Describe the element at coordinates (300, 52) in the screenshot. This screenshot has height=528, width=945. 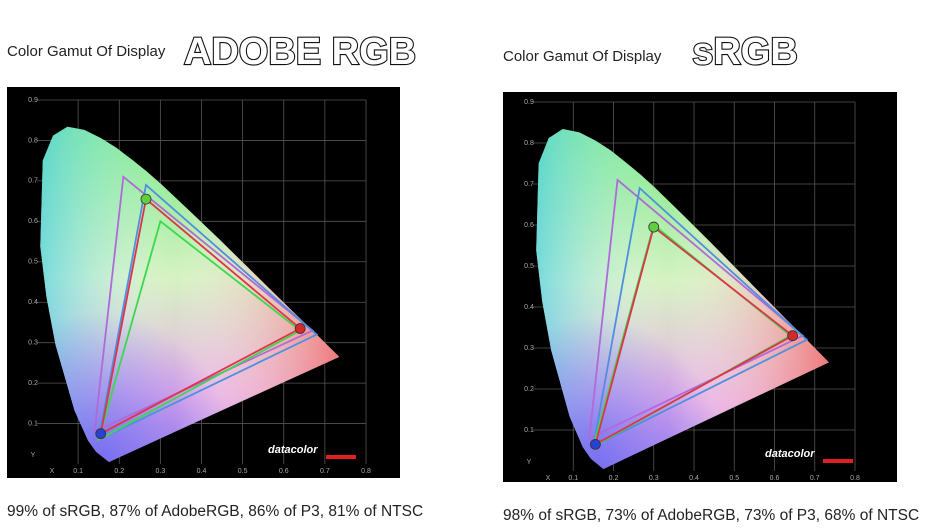
I see `gamut-name: ADOBE RGB` at that location.